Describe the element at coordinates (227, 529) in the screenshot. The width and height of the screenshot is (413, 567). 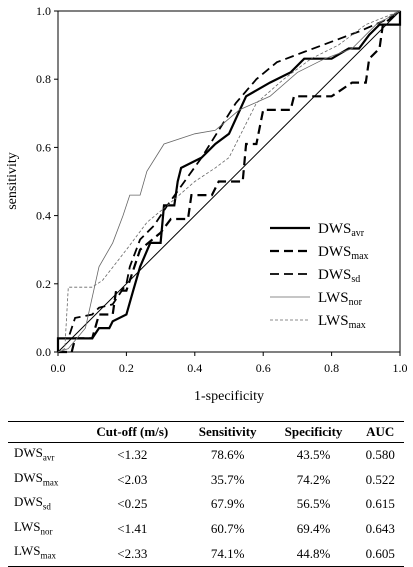
I see `table-cell-sensitivity: 60.7%` at that location.